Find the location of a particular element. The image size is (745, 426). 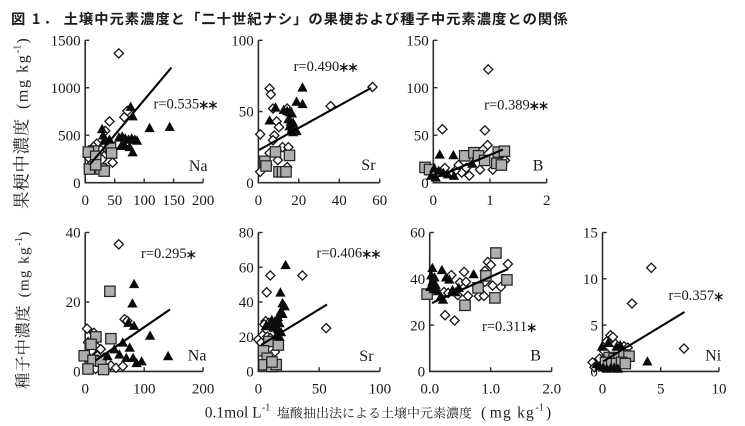

svg-text: r=0.389 is located at coordinates (507, 105).